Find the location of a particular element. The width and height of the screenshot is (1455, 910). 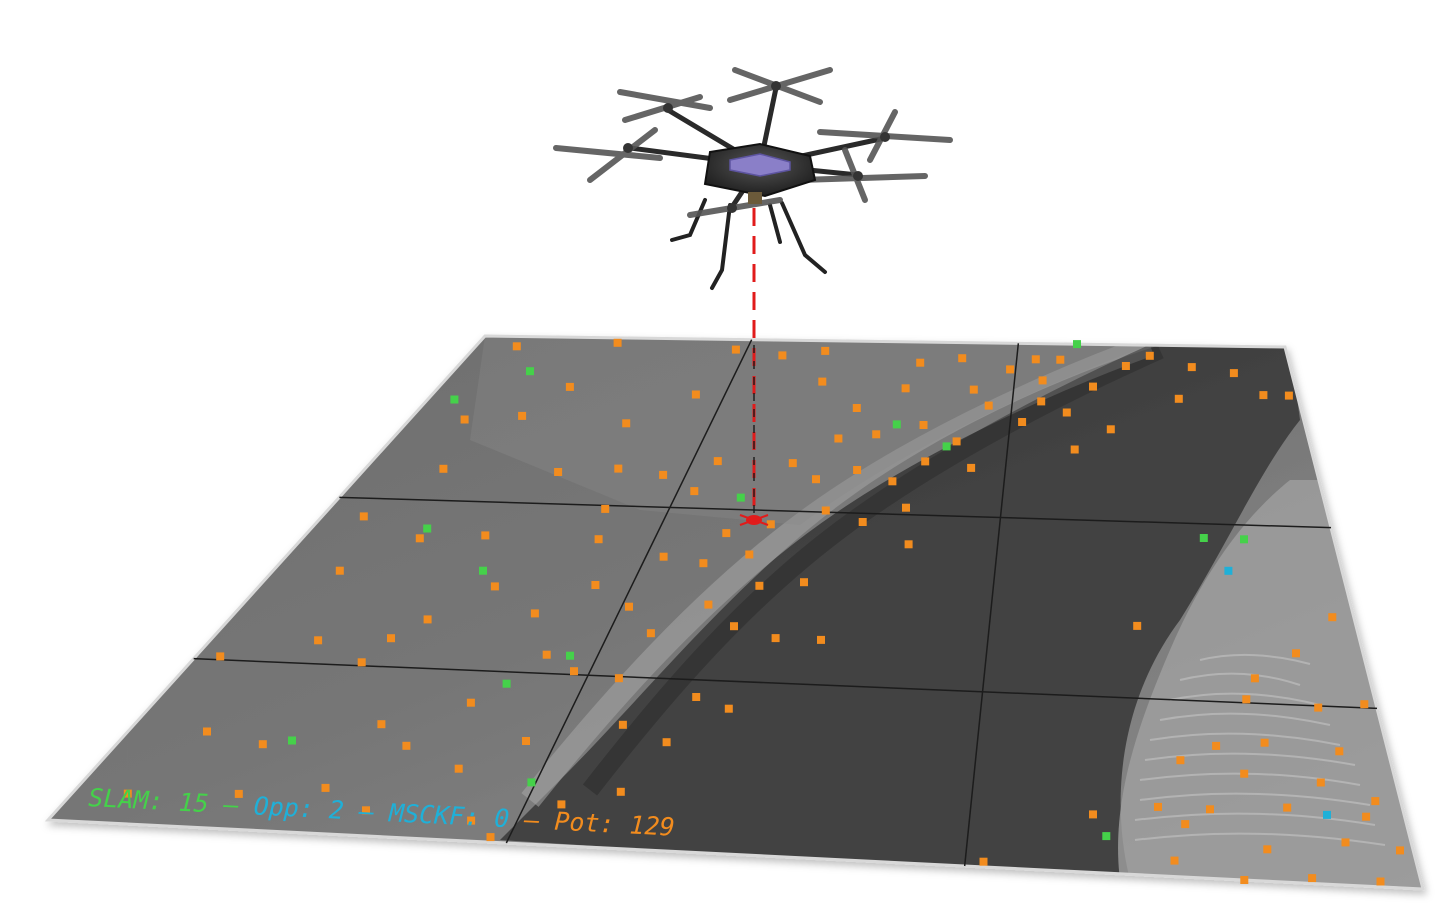

feature-count-legend: SLAM: 15 – Opp: 2 – MSCKF: 0 – Pot: 129 is located at coordinates (382, 812).